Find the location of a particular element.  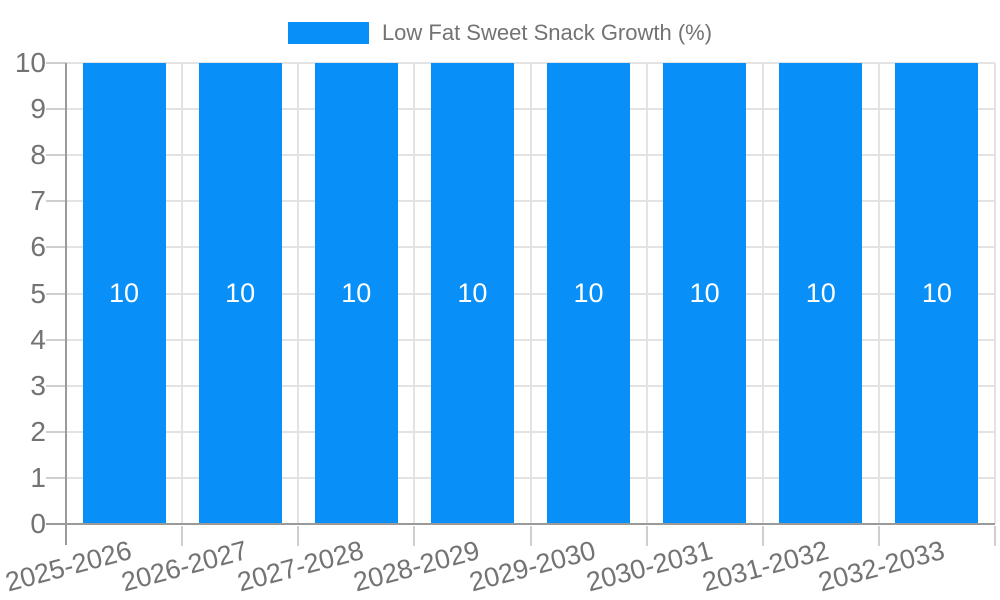

legend-label: Low Fat Sweet Snack Growth (%) is located at coordinates (547, 32).